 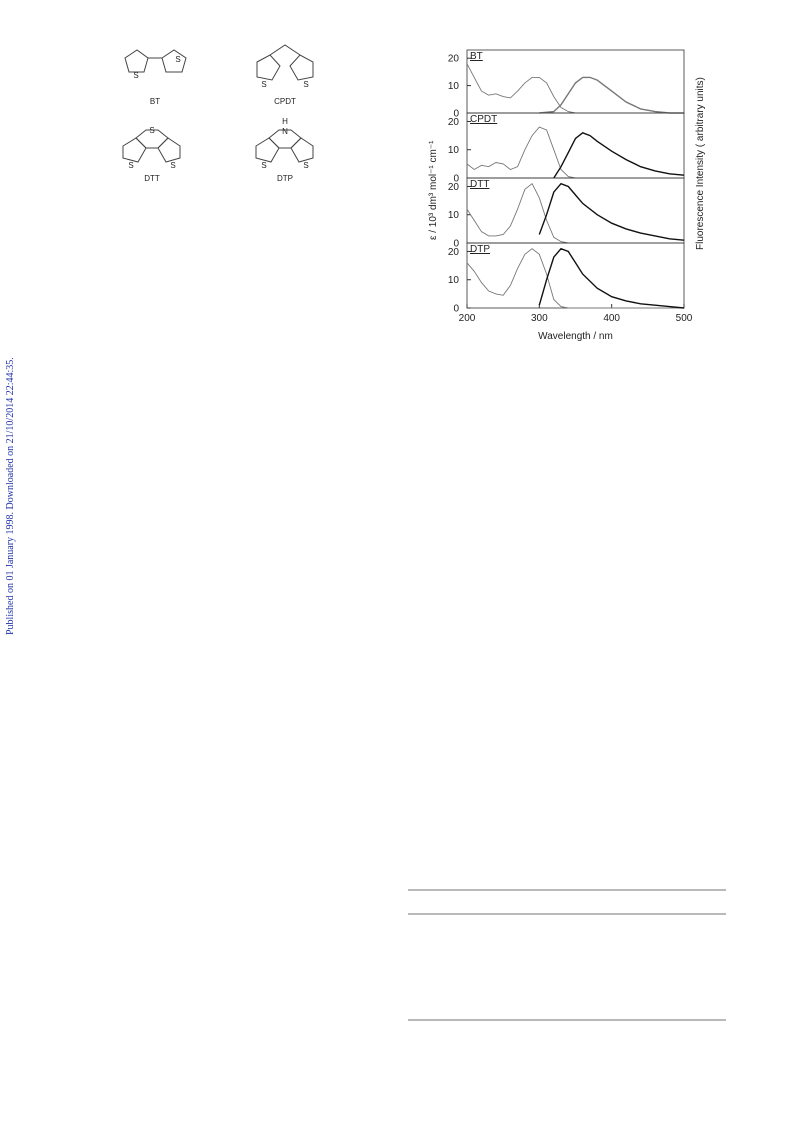 I want to click on bond, so click(x=285, y=50).